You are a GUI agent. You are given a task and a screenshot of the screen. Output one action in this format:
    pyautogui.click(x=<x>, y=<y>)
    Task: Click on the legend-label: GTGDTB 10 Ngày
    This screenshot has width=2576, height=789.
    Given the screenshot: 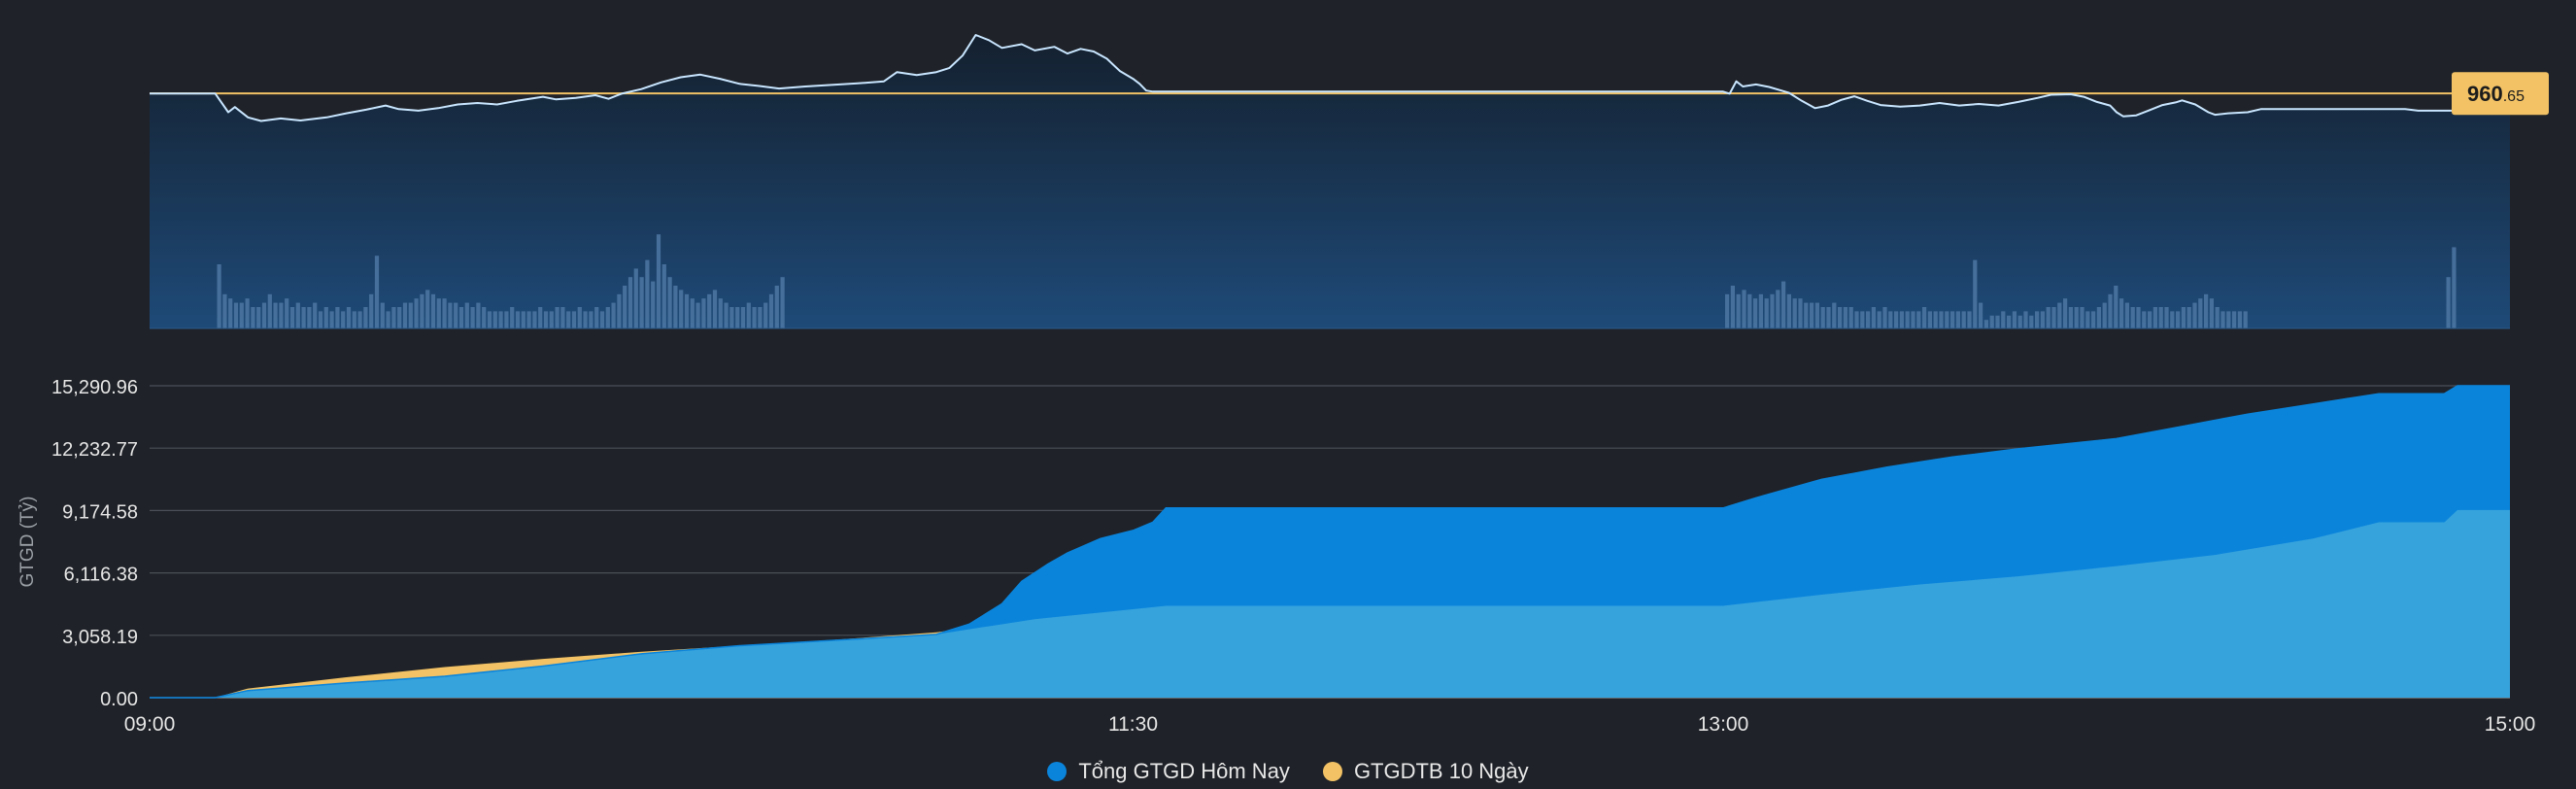 What is the action you would take?
    pyautogui.click(x=1441, y=771)
    